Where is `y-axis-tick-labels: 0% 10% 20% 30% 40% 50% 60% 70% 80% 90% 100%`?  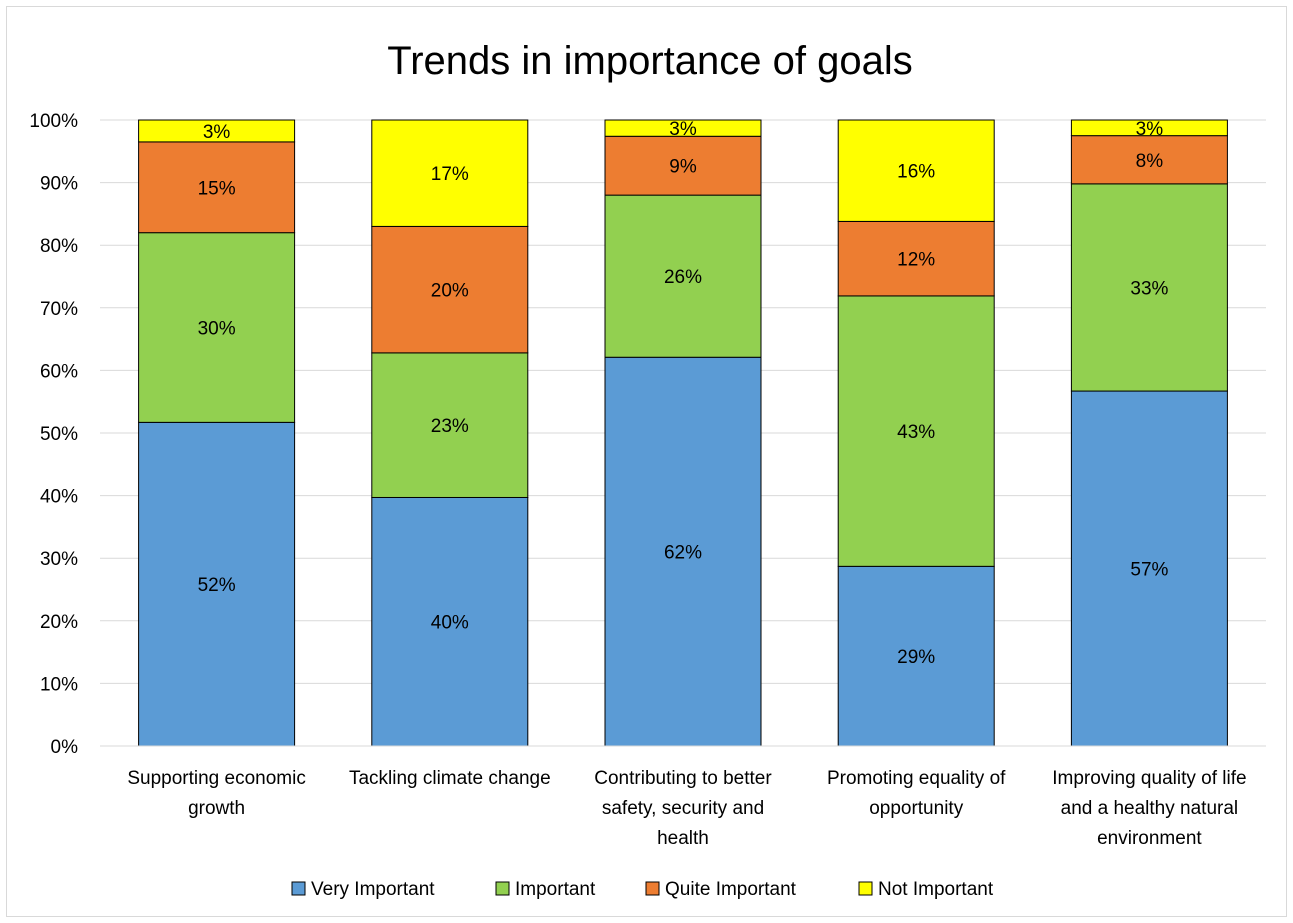 y-axis-tick-labels: 0% 10% 20% 30% 40% 50% 60% 70% 80% 90% 100% is located at coordinates (53, 434).